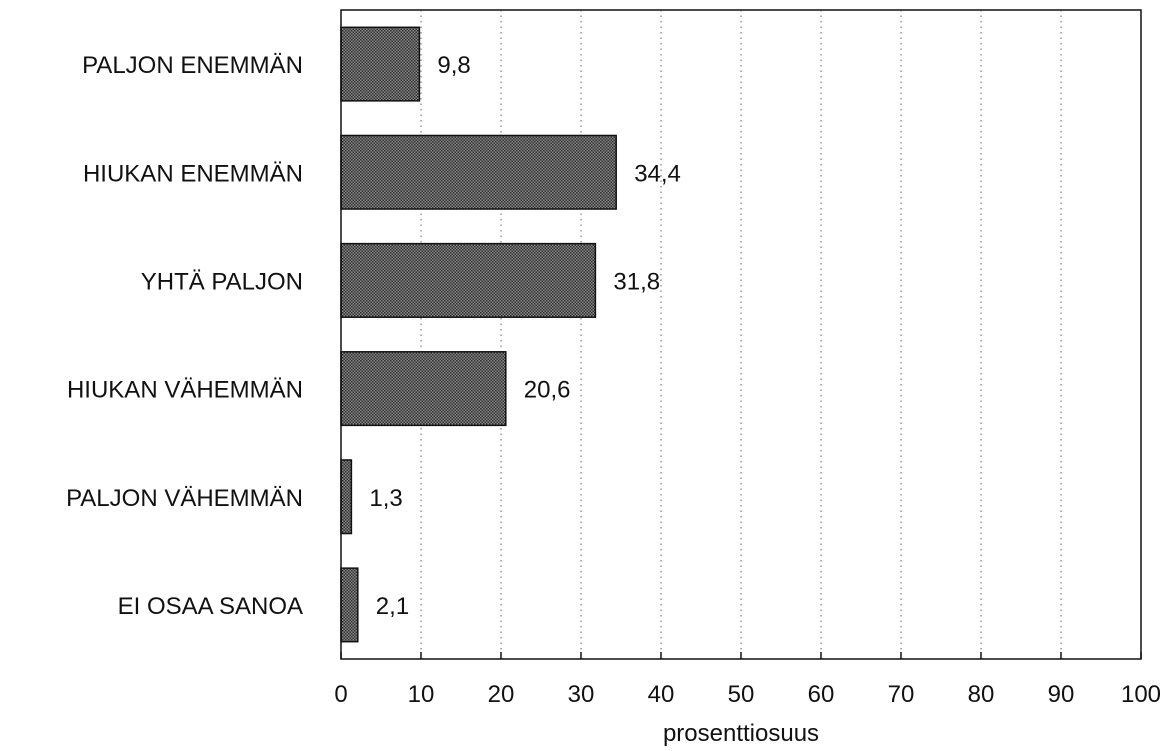 This screenshot has height=751, width=1173. Describe the element at coordinates (421, 694) in the screenshot. I see `x-tick-label: 10` at that location.